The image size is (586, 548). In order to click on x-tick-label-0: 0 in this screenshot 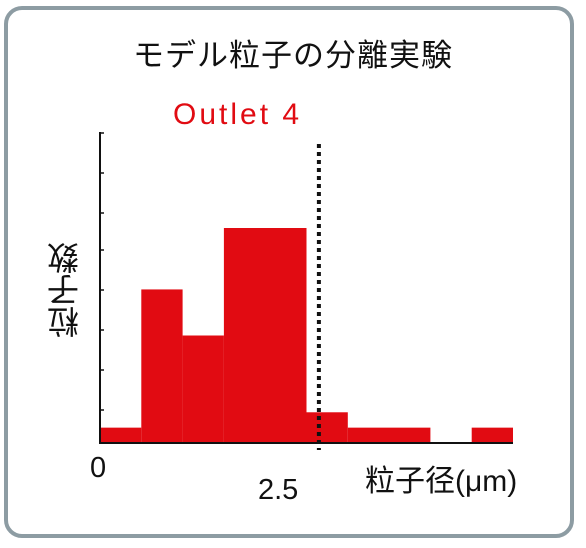, I will do `click(98, 468)`.